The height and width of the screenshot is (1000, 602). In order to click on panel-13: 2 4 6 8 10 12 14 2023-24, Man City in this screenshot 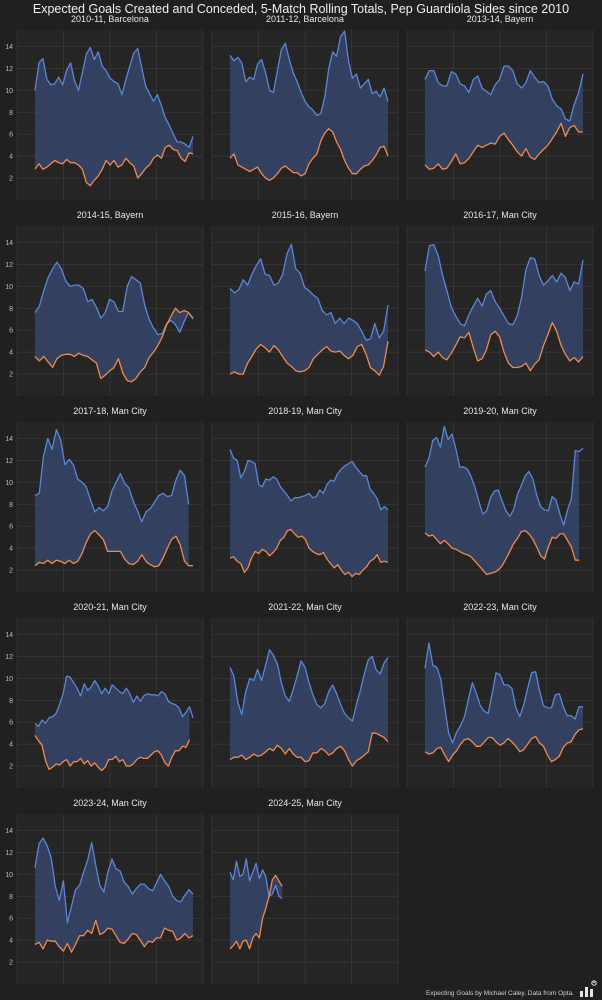, I will do `click(104, 891)`.